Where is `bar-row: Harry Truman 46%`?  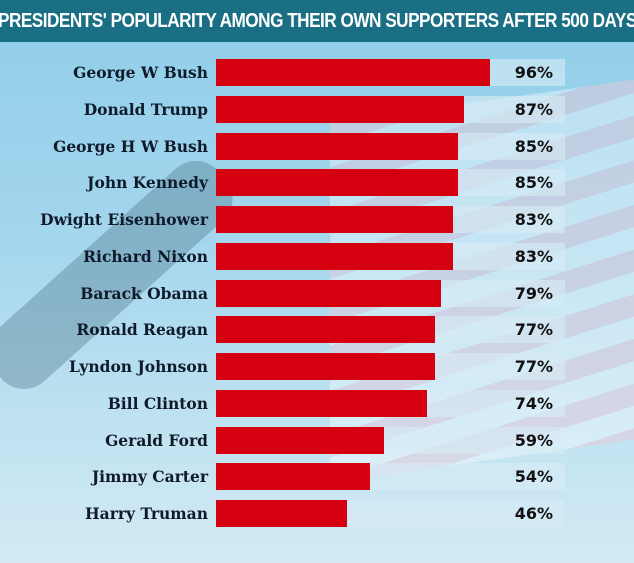
bar-row: Harry Truman 46% is located at coordinates (317, 513).